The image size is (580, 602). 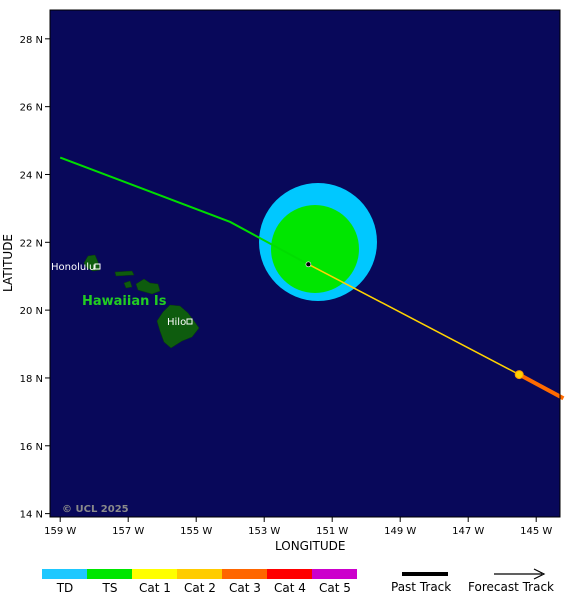 What do you see at coordinates (73, 267) in the screenshot?
I see `city-honolulu-label: Honolulu` at bounding box center [73, 267].